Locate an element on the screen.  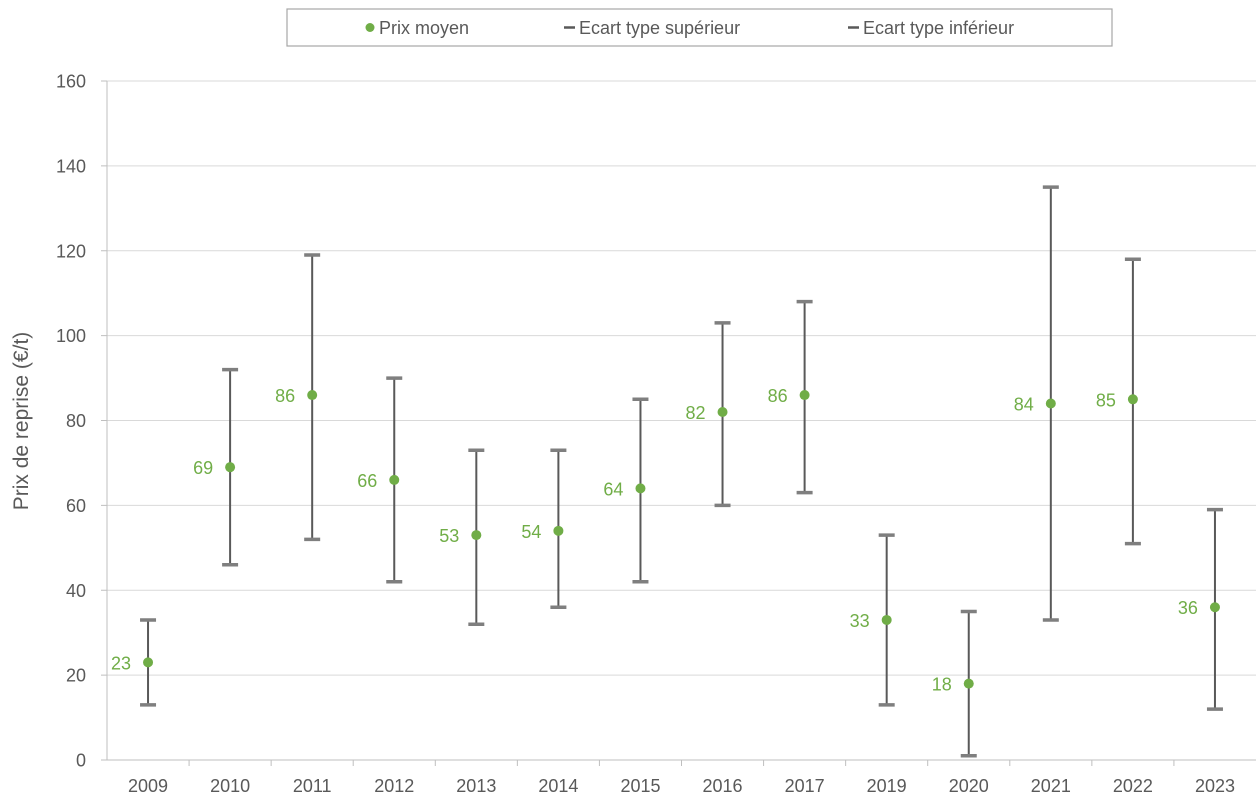
x-tick-label-2011: 2011 is located at coordinates (312, 786).